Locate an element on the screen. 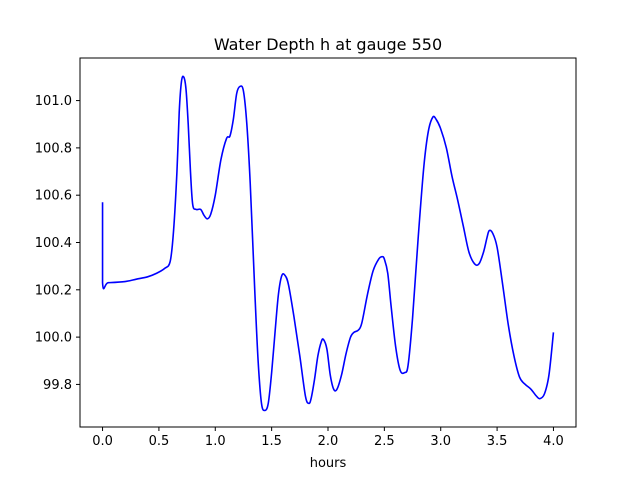 Image resolution: width=640 pixels, height=480 pixels. x-tick-label: 2.5 is located at coordinates (384, 441).